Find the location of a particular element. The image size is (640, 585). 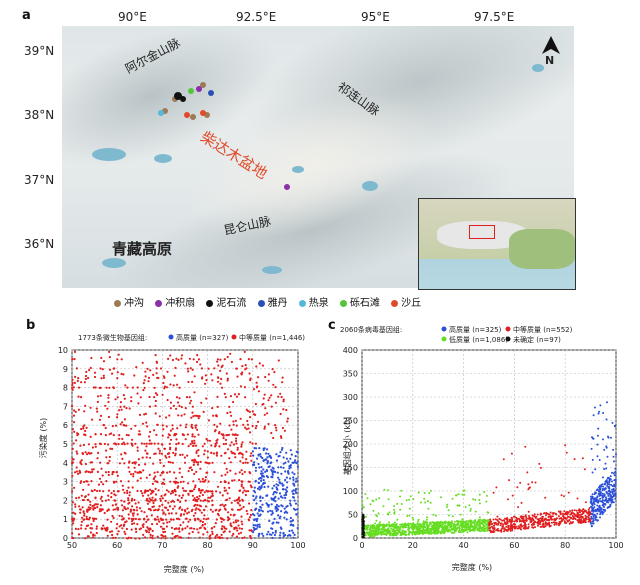

debris-flow-marker-icon is located at coordinates (210, 303).